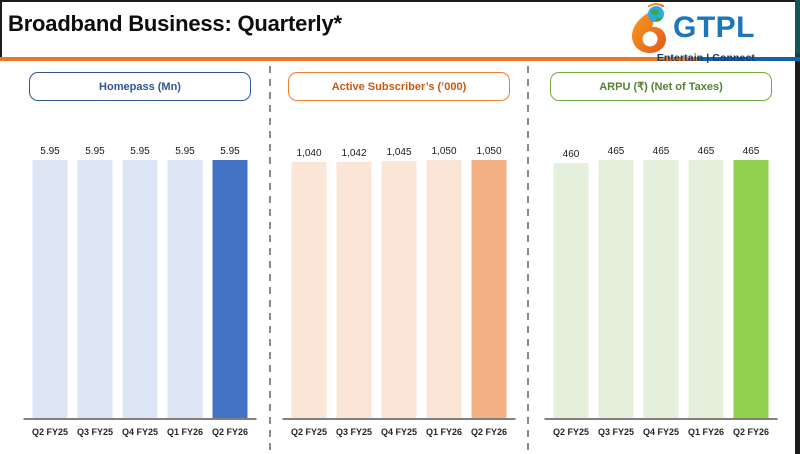 This screenshot has height=454, width=800. I want to click on page-title: Broadband Business: Quarterly*, so click(175, 23).